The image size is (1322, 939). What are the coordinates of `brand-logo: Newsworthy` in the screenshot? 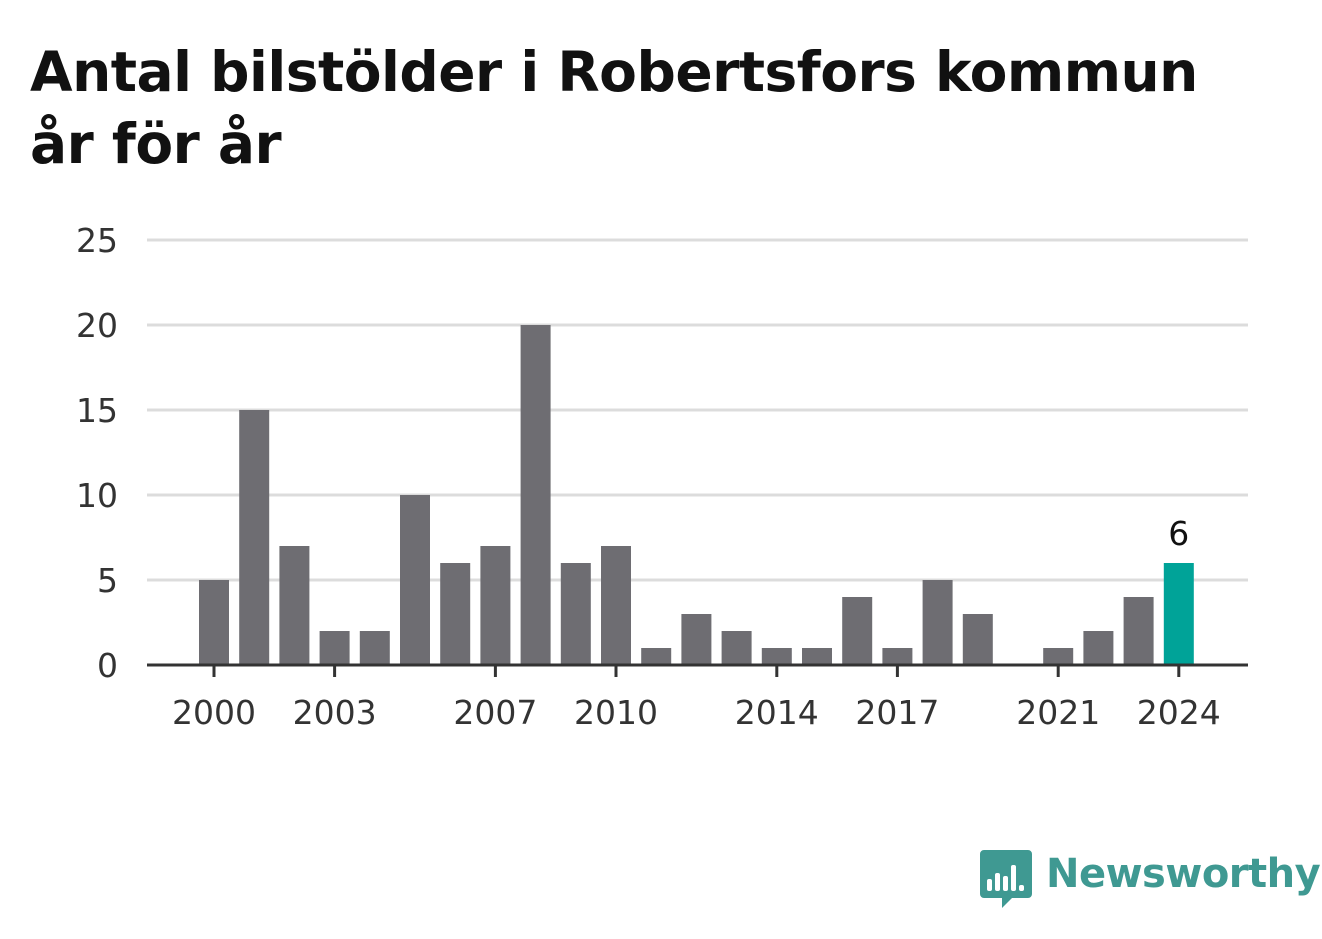 It's located at (1150, 882).